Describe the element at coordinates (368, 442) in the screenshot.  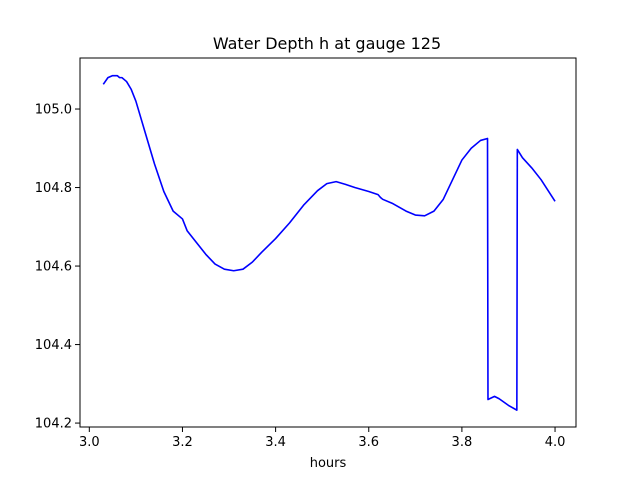
I see `x-tick-label: 3.6` at that location.